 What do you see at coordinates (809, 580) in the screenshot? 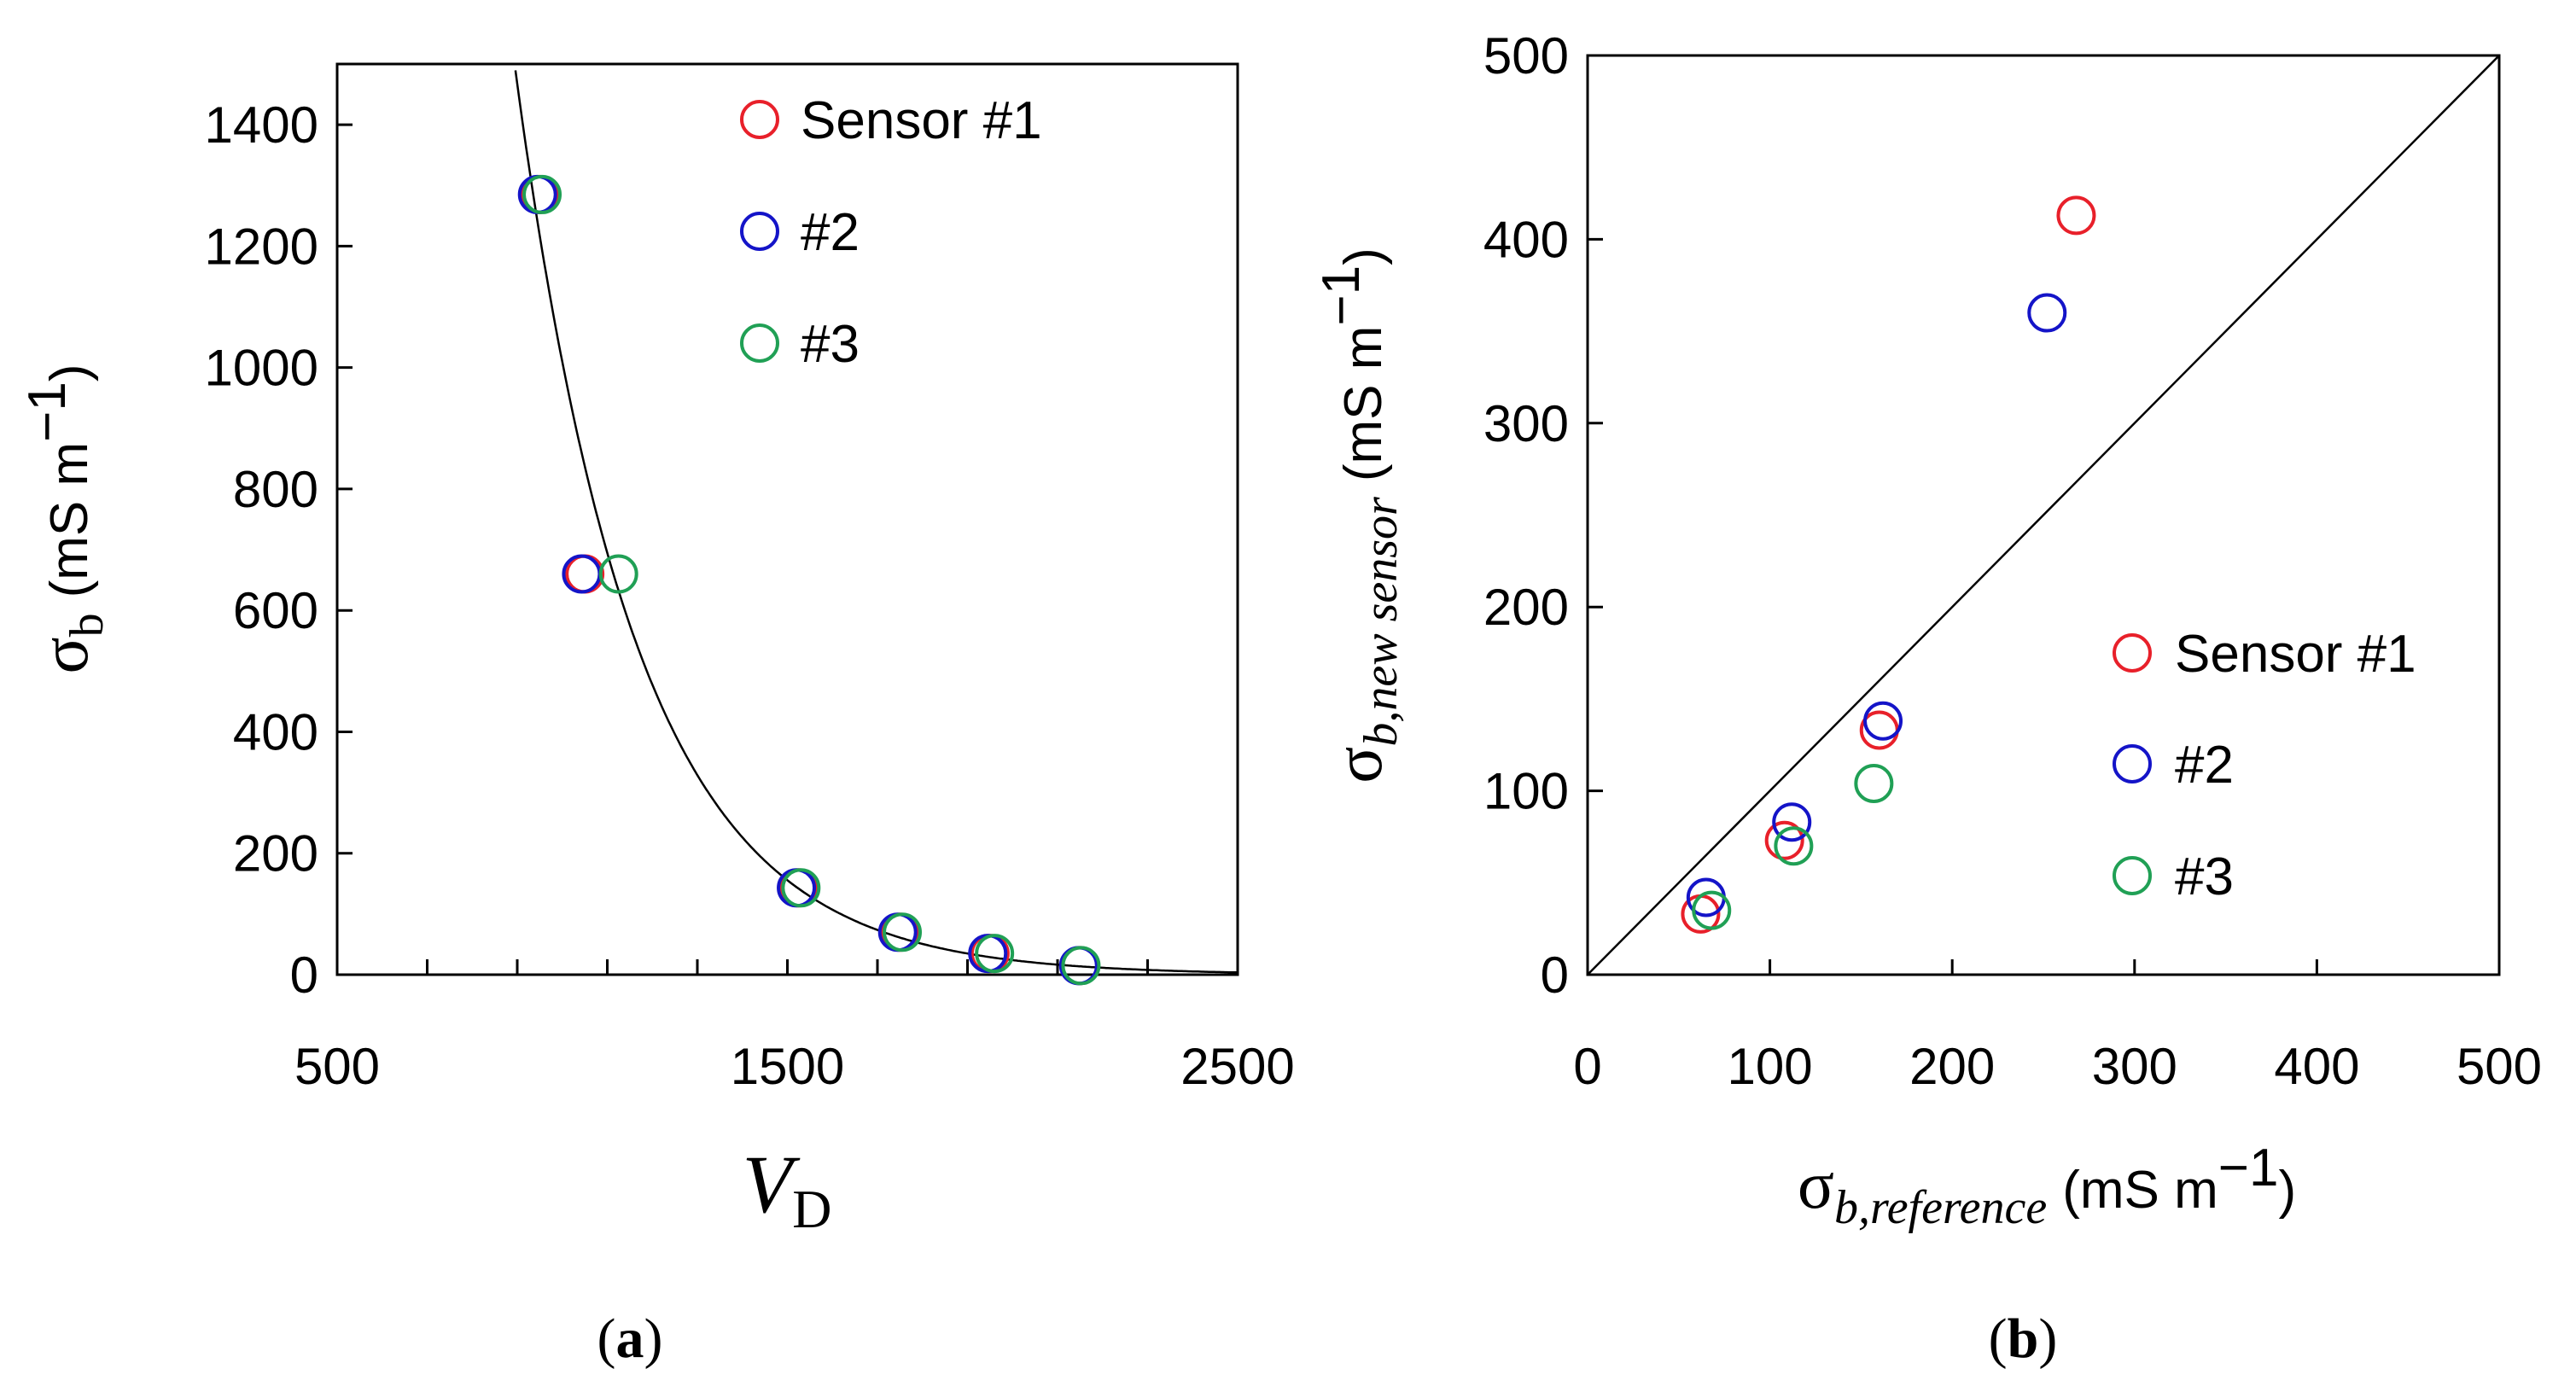
I see `panel-a-points` at bounding box center [809, 580].